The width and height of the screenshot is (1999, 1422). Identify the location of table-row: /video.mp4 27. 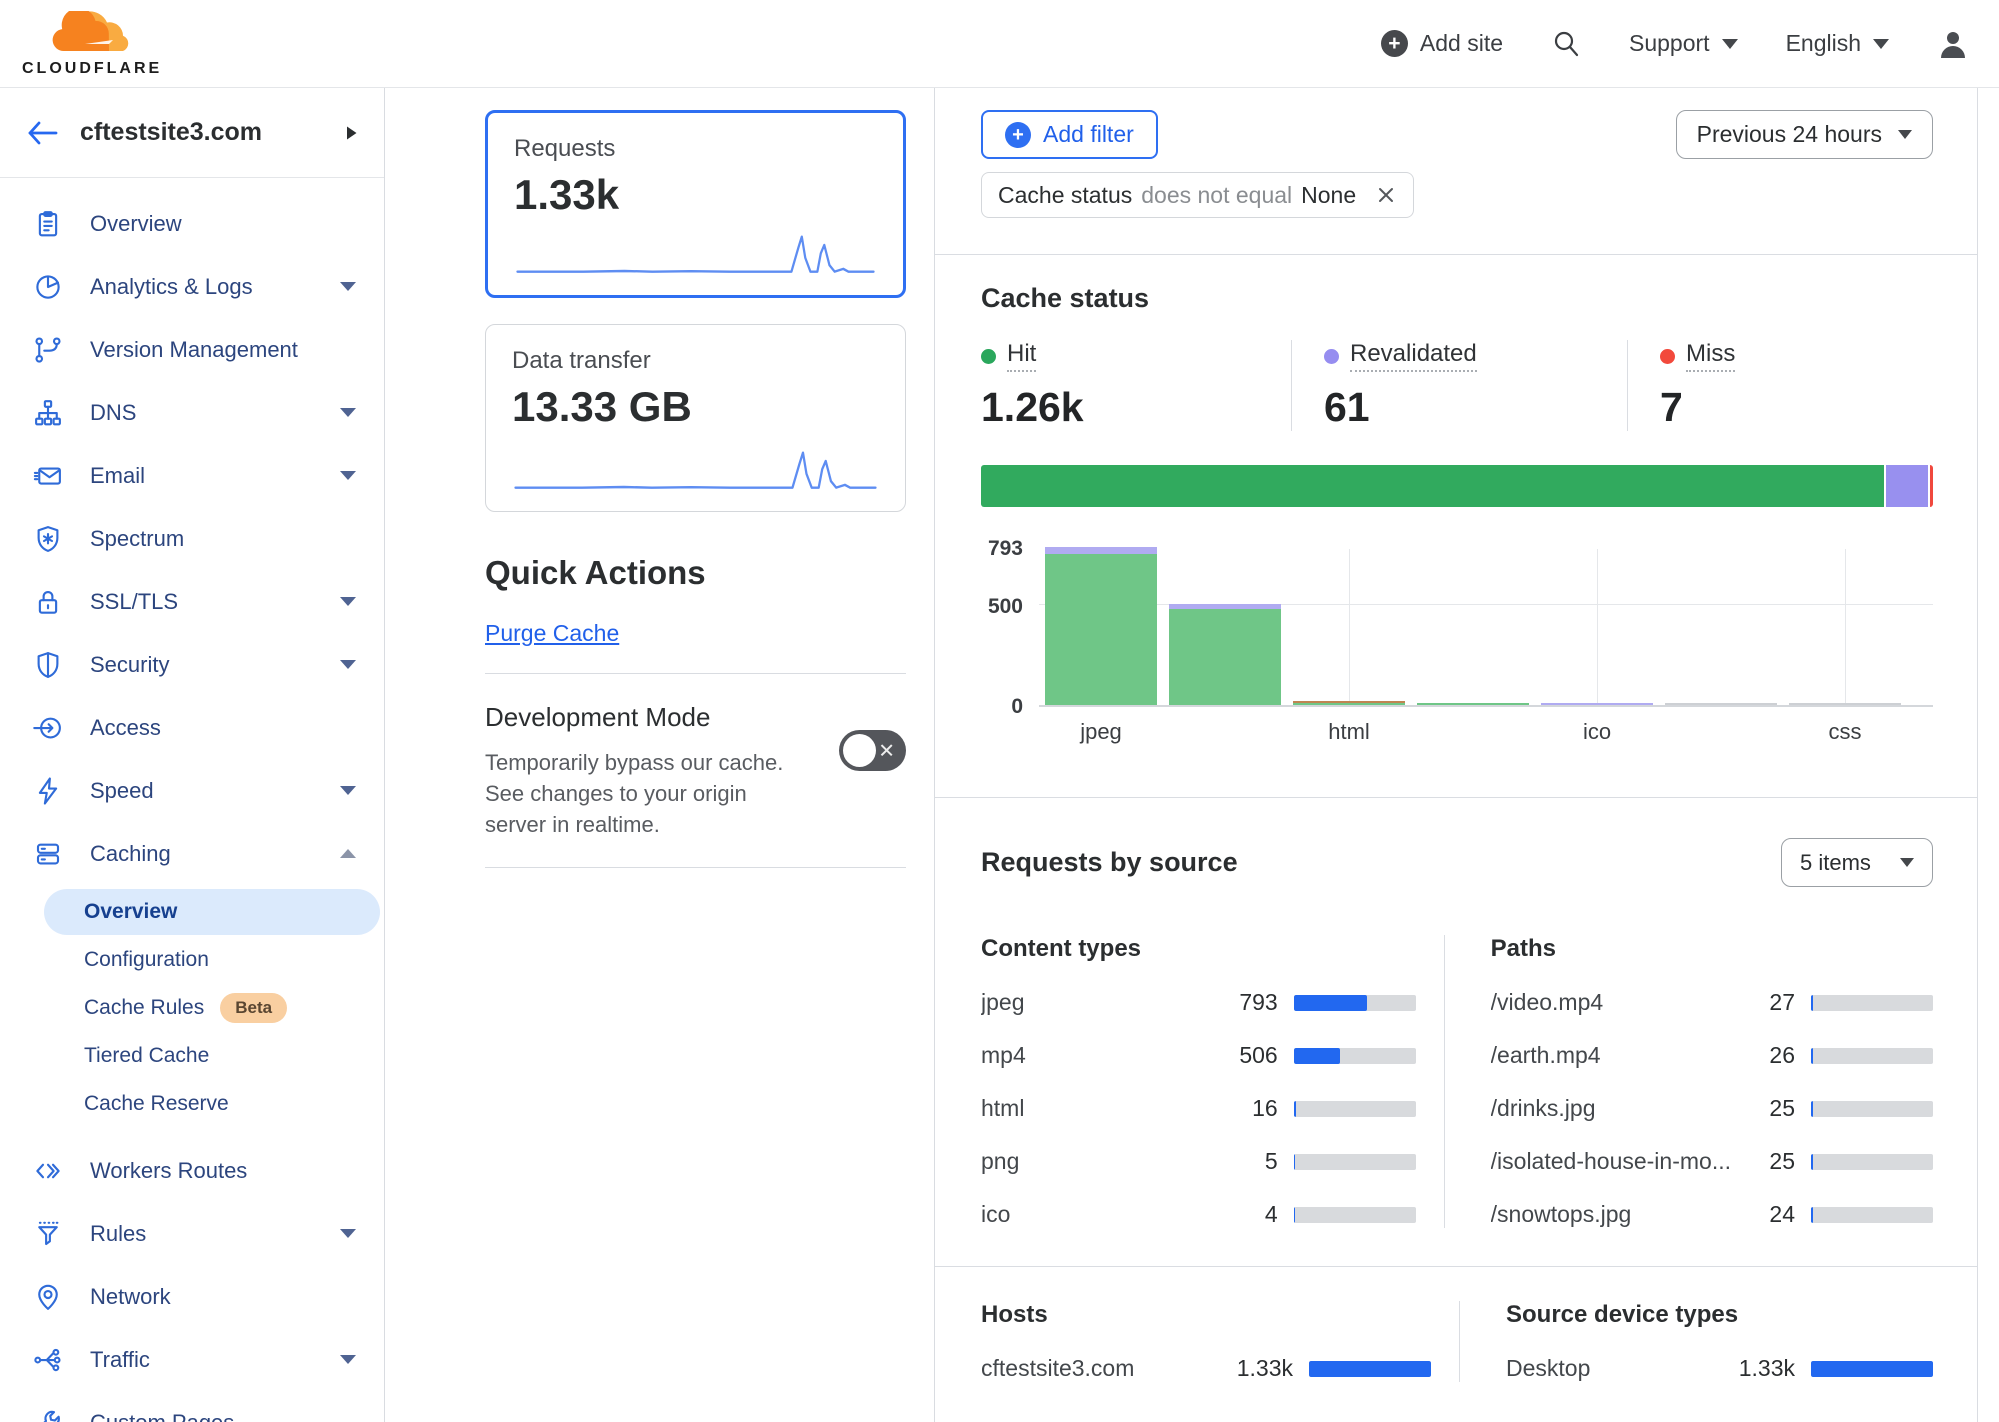
(1712, 1002).